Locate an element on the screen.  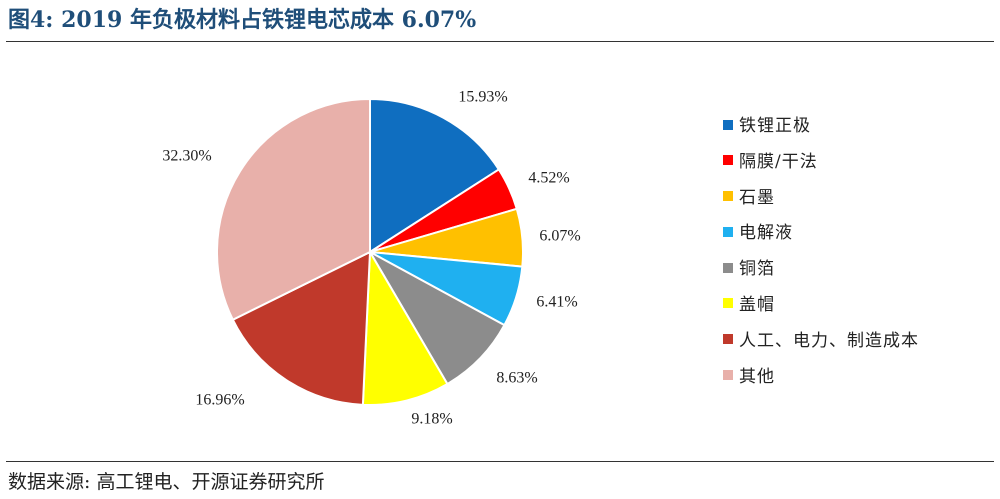
legend-item: 铁锂正极 is located at coordinates (821, 130).